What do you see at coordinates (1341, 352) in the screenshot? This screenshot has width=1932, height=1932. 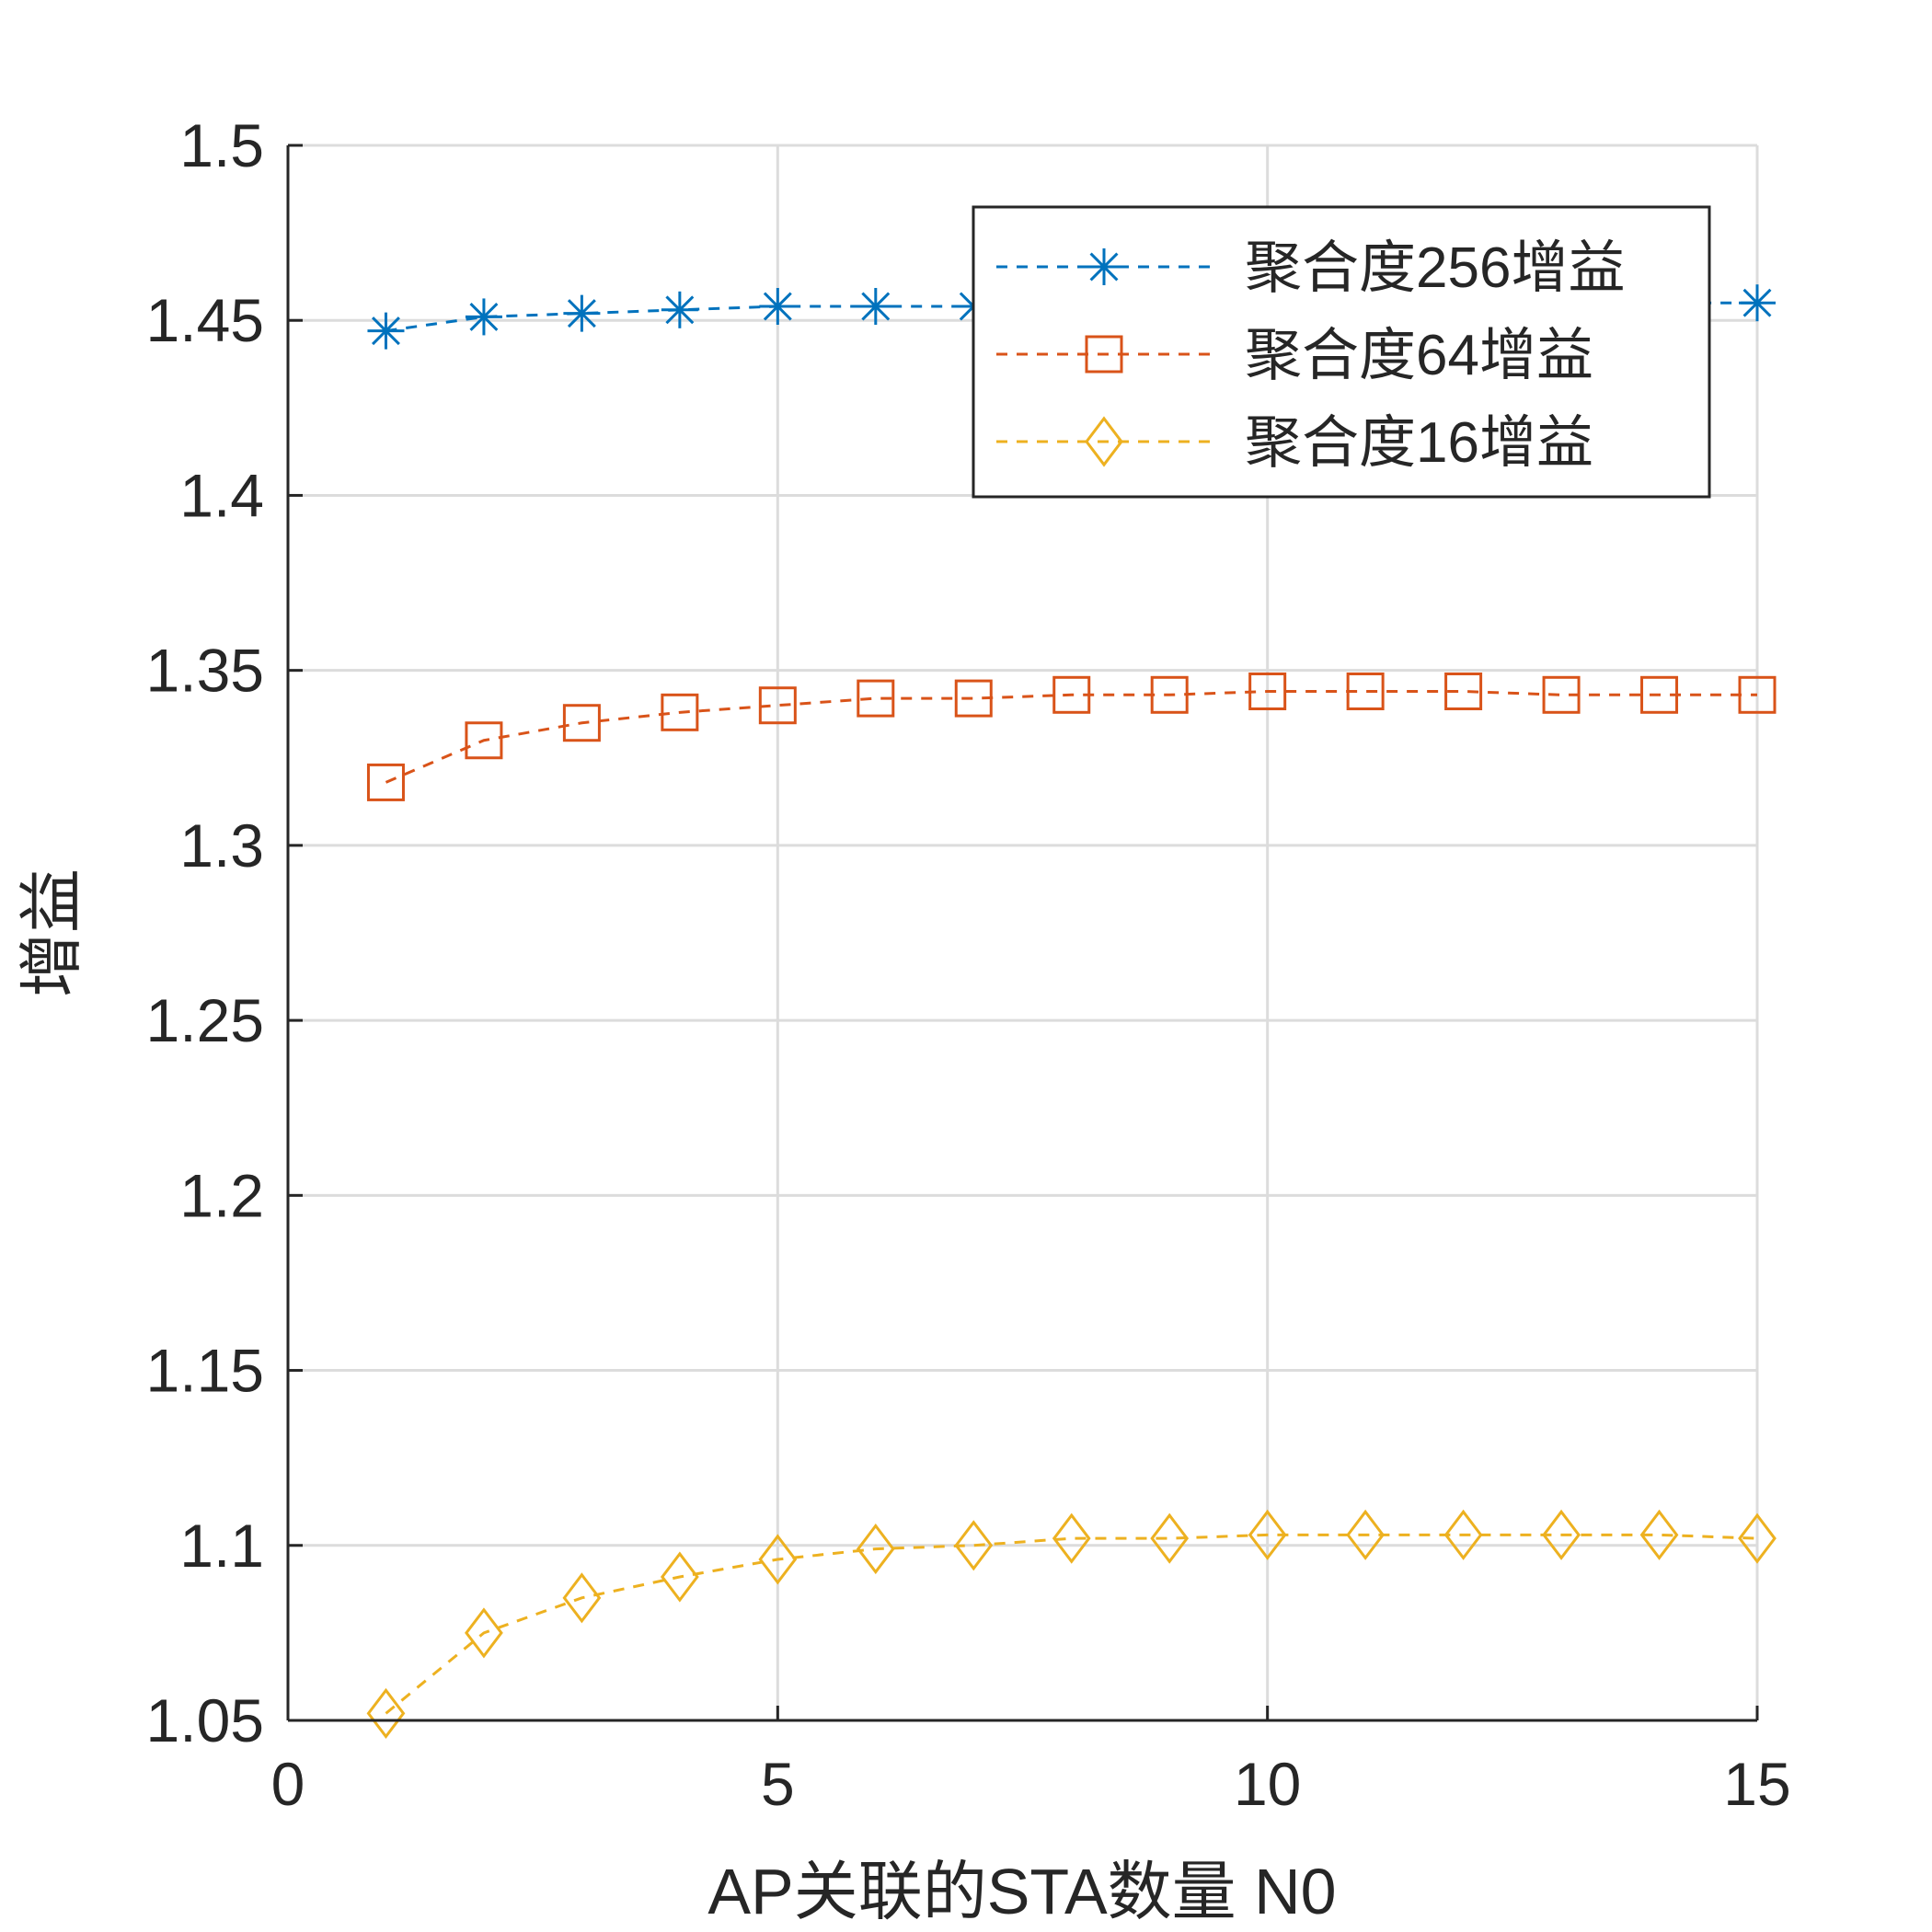 I see `legend-box` at bounding box center [1341, 352].